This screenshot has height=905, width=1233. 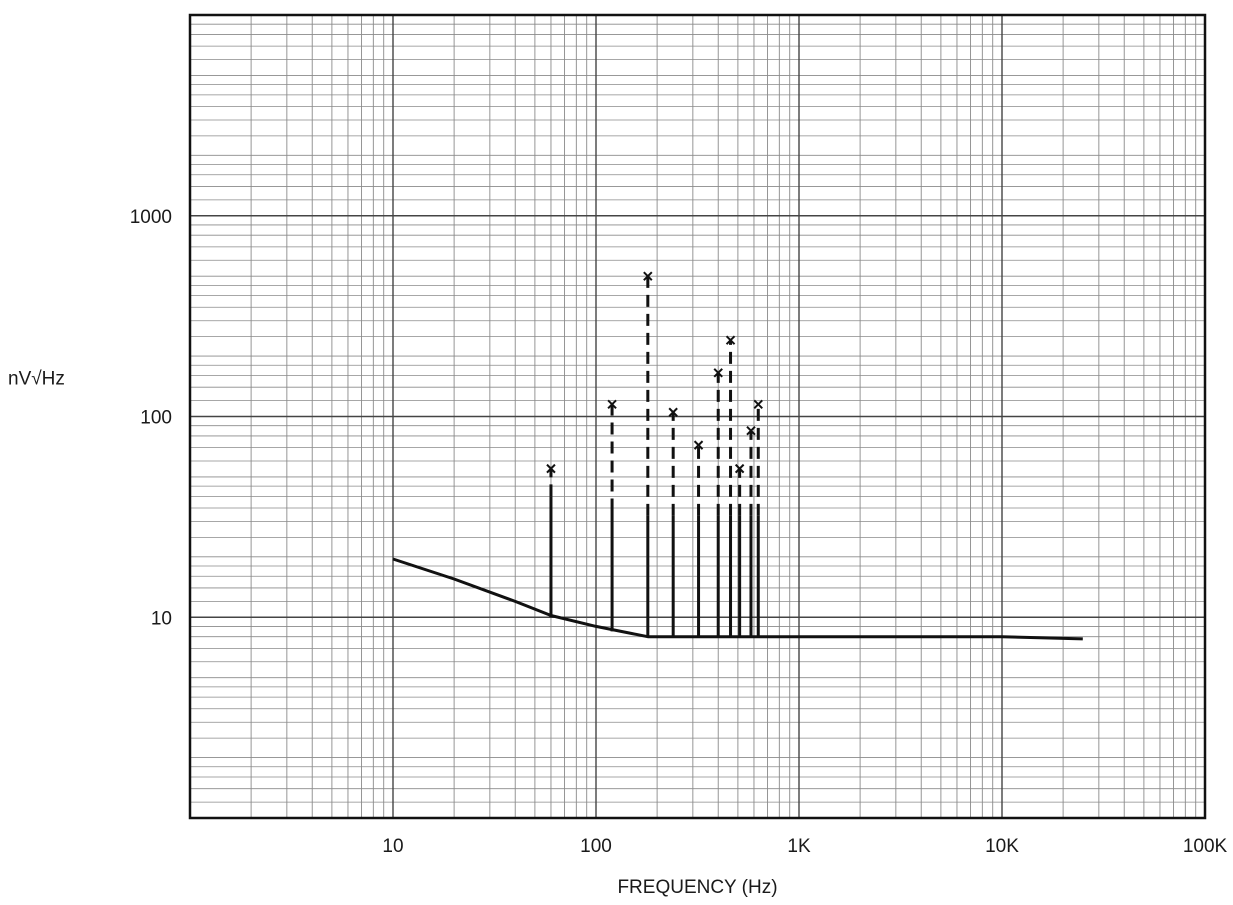 What do you see at coordinates (1002, 846) in the screenshot?
I see `x-tick-label: 10K` at bounding box center [1002, 846].